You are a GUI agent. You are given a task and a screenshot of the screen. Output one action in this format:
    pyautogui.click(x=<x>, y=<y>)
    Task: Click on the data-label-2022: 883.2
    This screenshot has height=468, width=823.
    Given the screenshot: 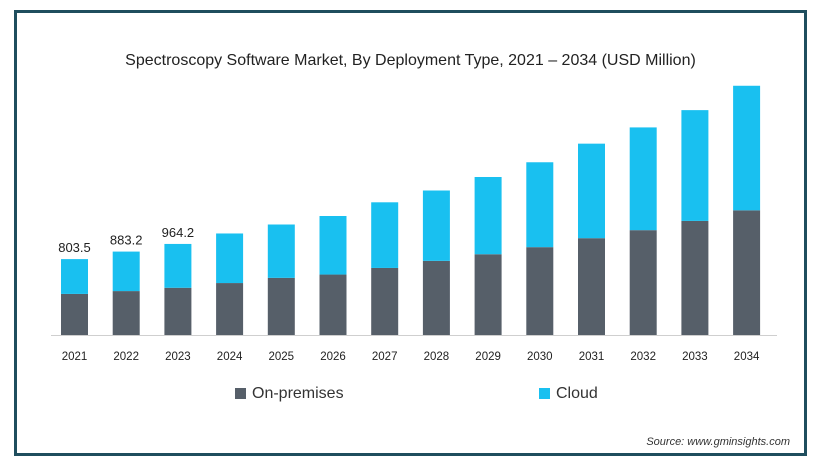 What is the action you would take?
    pyautogui.click(x=126, y=240)
    